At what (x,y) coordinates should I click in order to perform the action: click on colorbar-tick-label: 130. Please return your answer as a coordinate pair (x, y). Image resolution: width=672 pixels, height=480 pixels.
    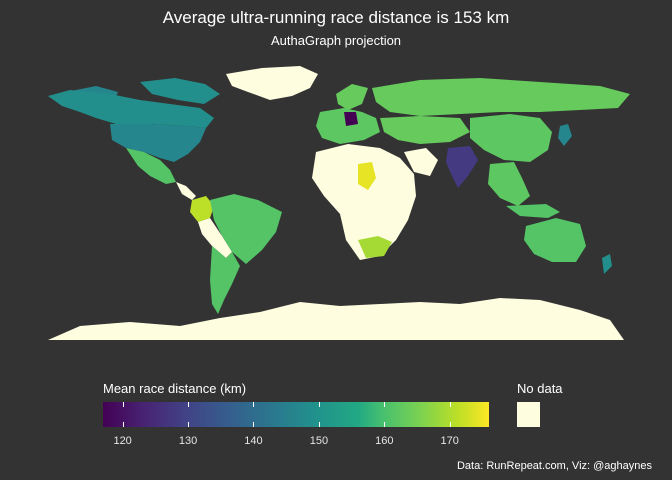
    Looking at the image, I should click on (188, 441).